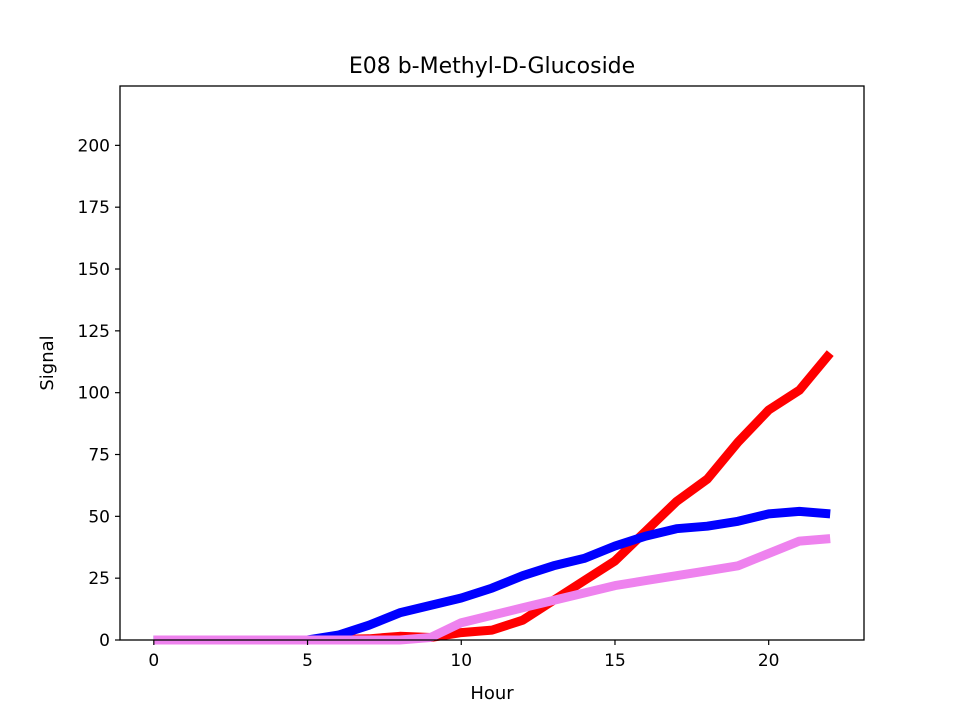 The width and height of the screenshot is (960, 720). What do you see at coordinates (94, 332) in the screenshot?
I see `y-tick-label: 125` at bounding box center [94, 332].